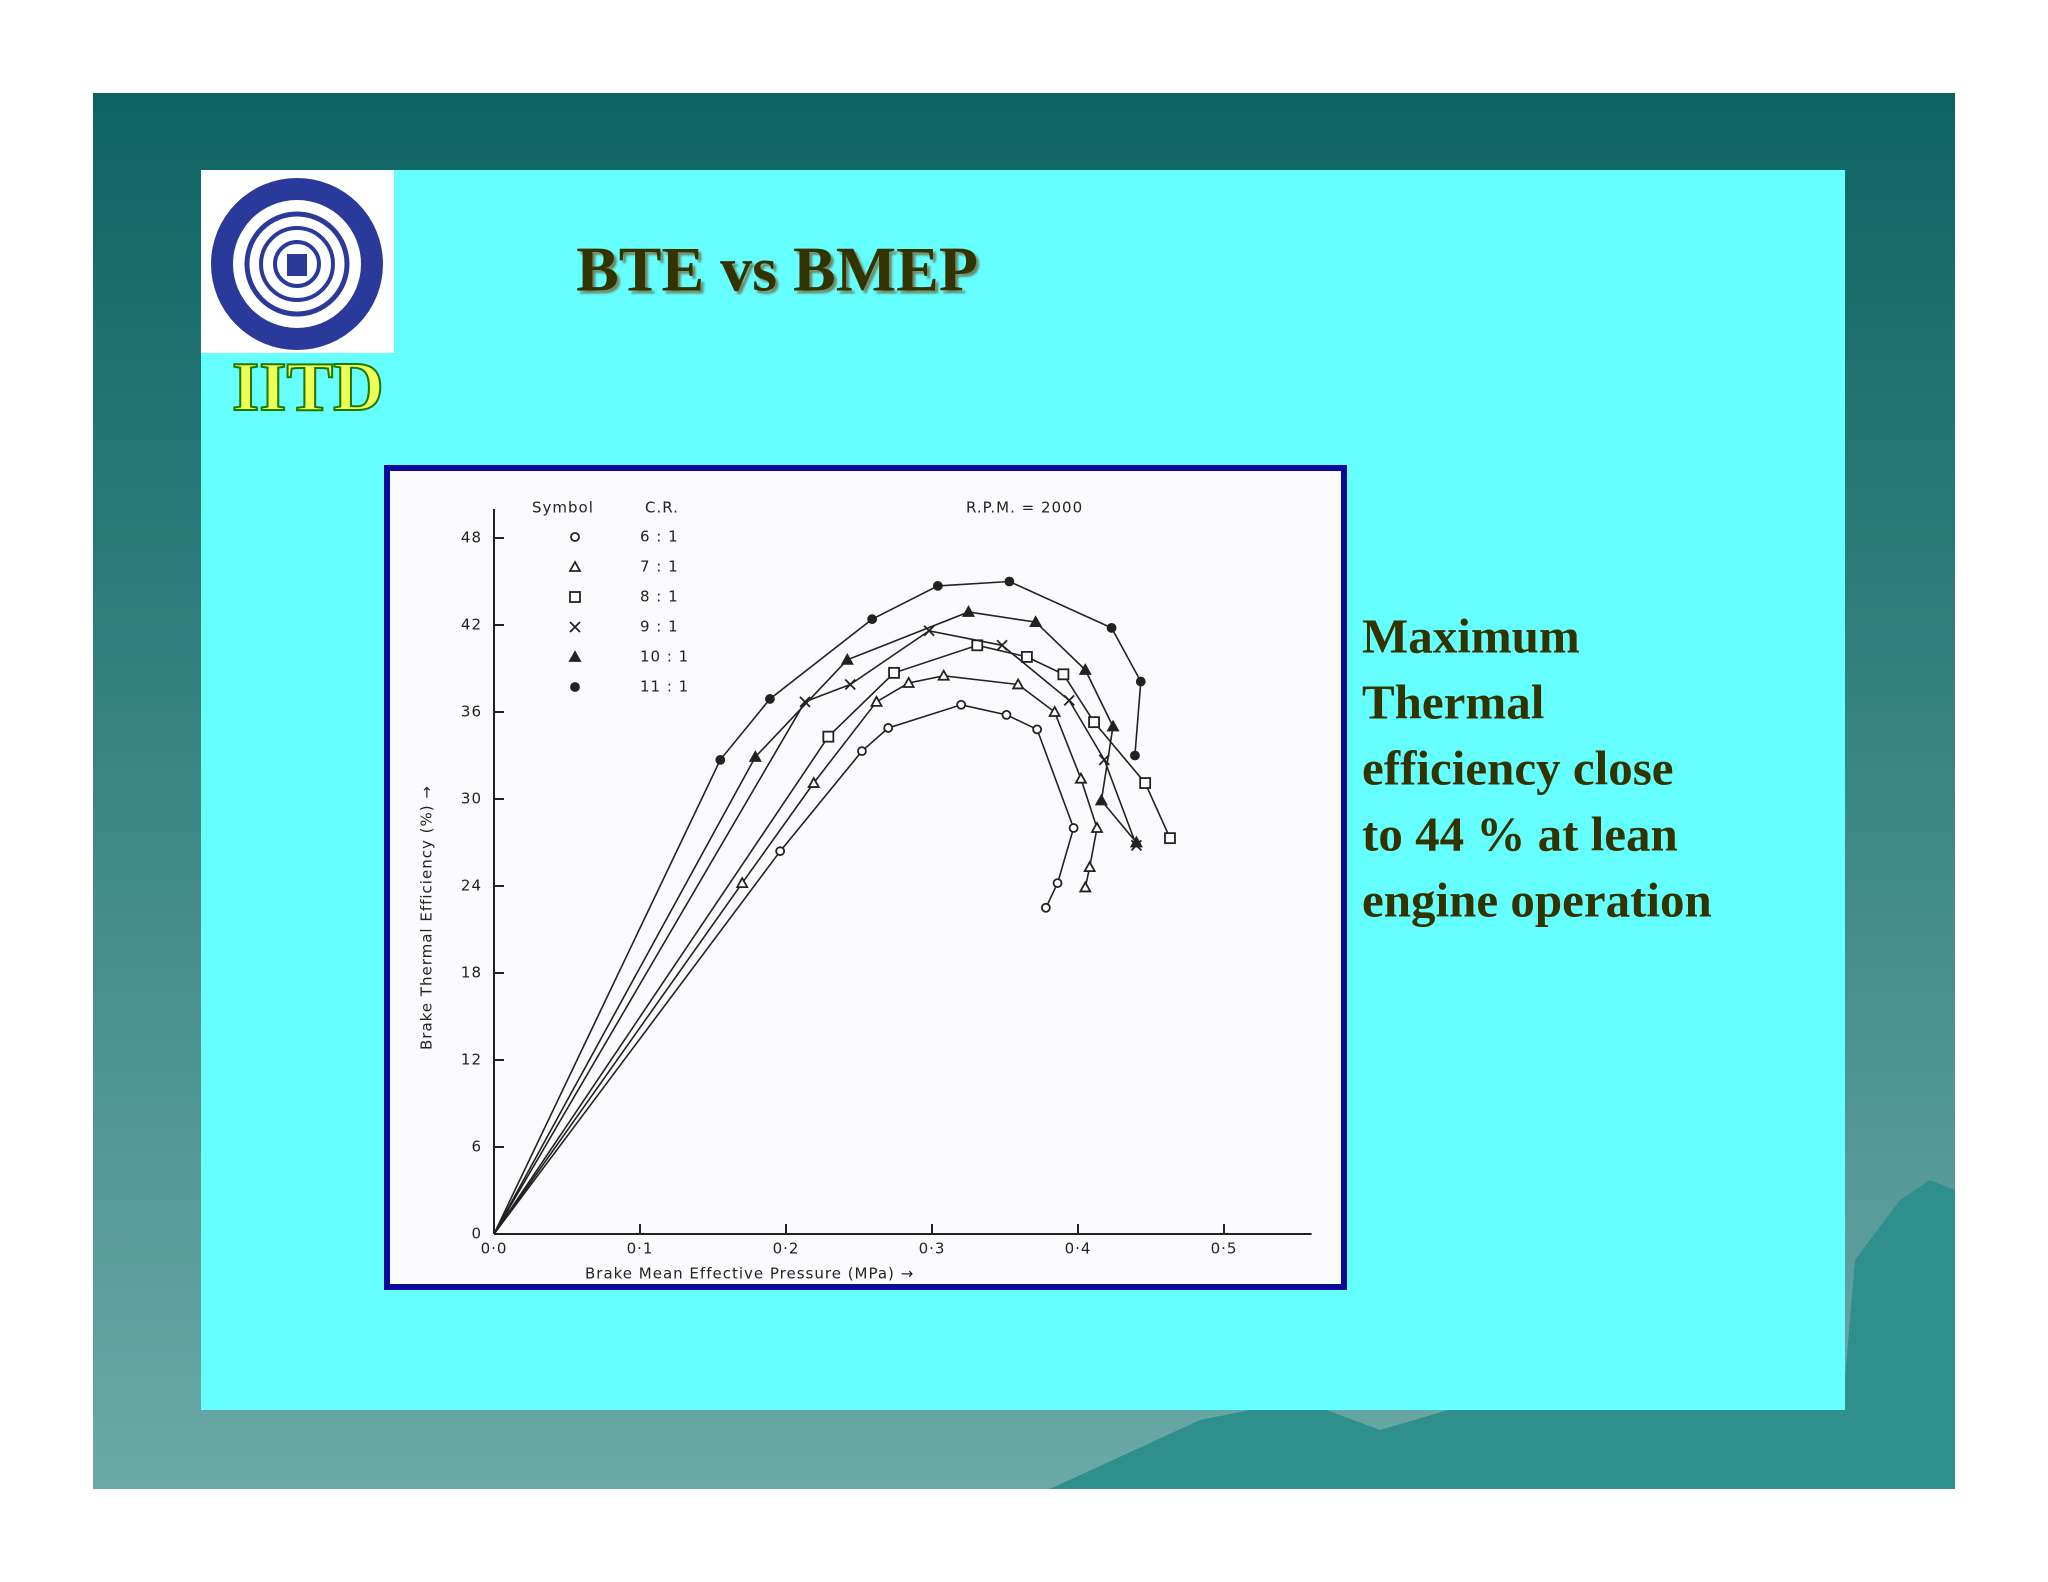 The width and height of the screenshot is (2048, 1582). Describe the element at coordinates (471, 625) in the screenshot. I see `y-tick-label: 42` at that location.